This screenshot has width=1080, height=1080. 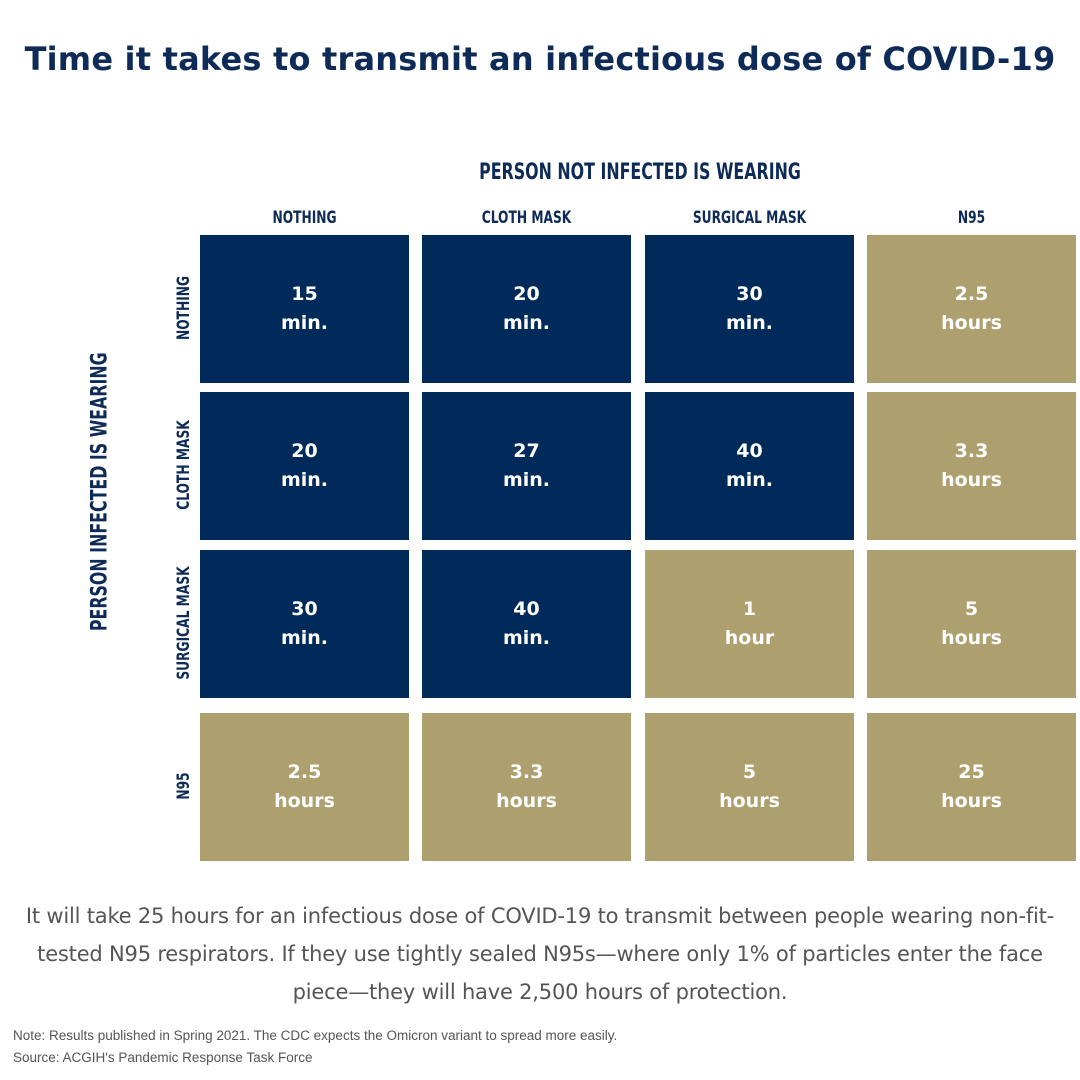 What do you see at coordinates (184, 465) in the screenshot?
I see `row-label-cloth-mask: CLOTH MASK` at bounding box center [184, 465].